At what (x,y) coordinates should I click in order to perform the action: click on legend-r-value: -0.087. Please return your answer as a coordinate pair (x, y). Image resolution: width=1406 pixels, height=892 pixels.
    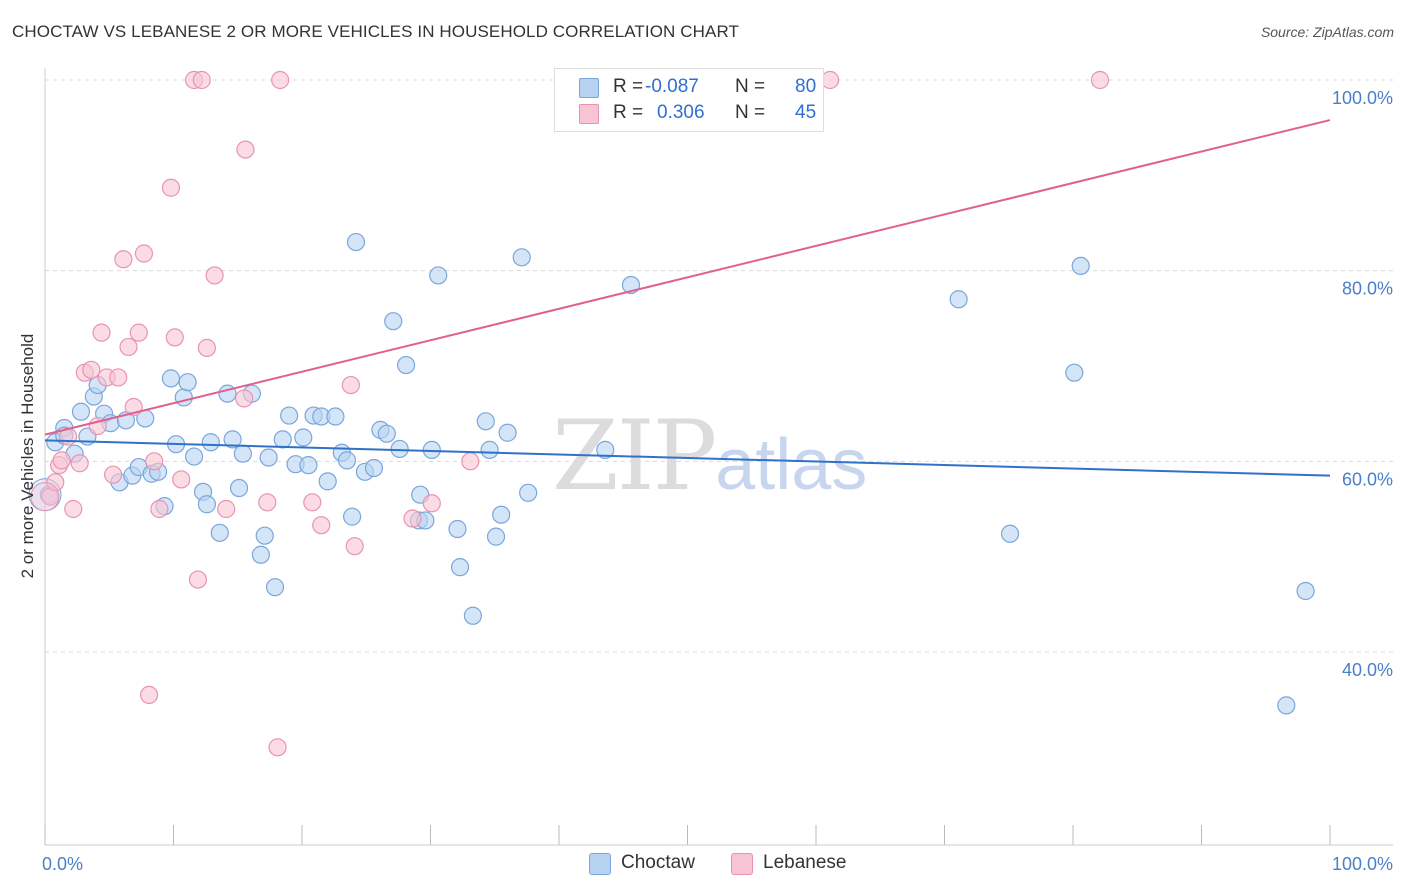
    Looking at the image, I should click on (672, 86).